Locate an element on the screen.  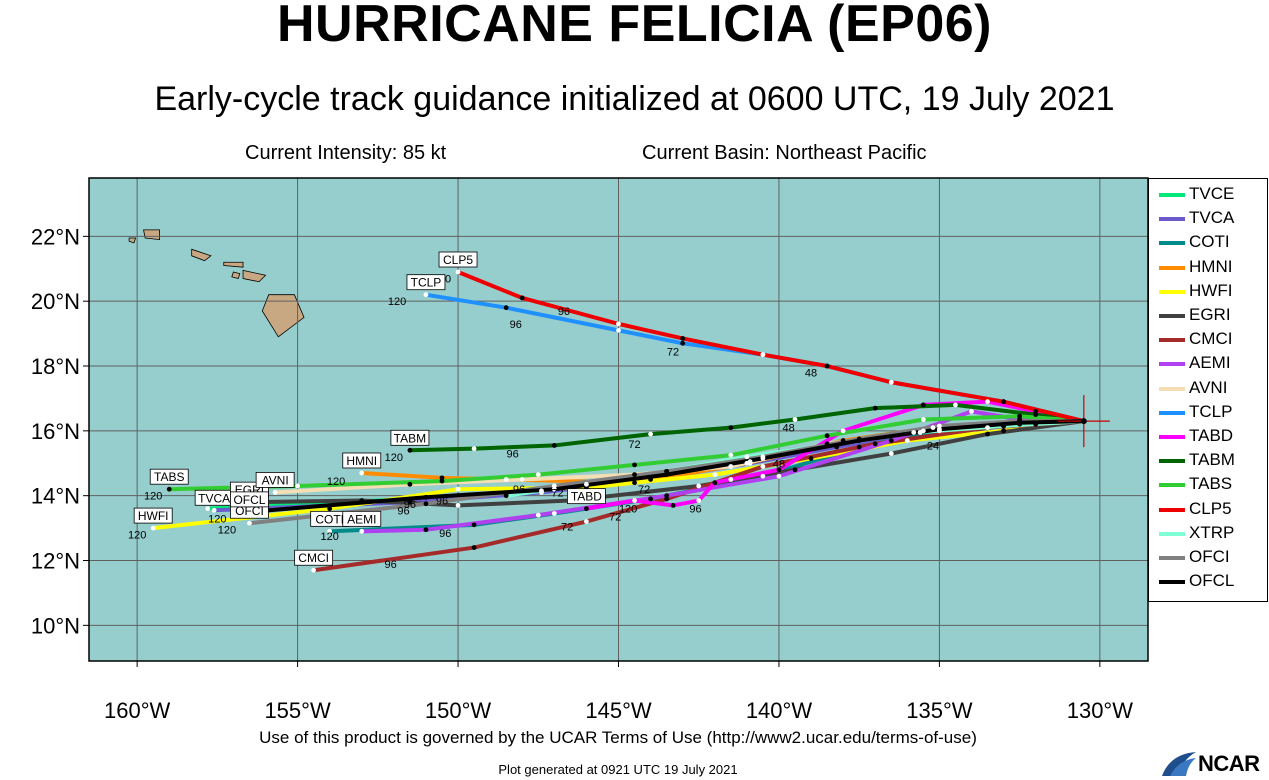
end-label-tvca: TVCA is located at coordinates (214, 497).